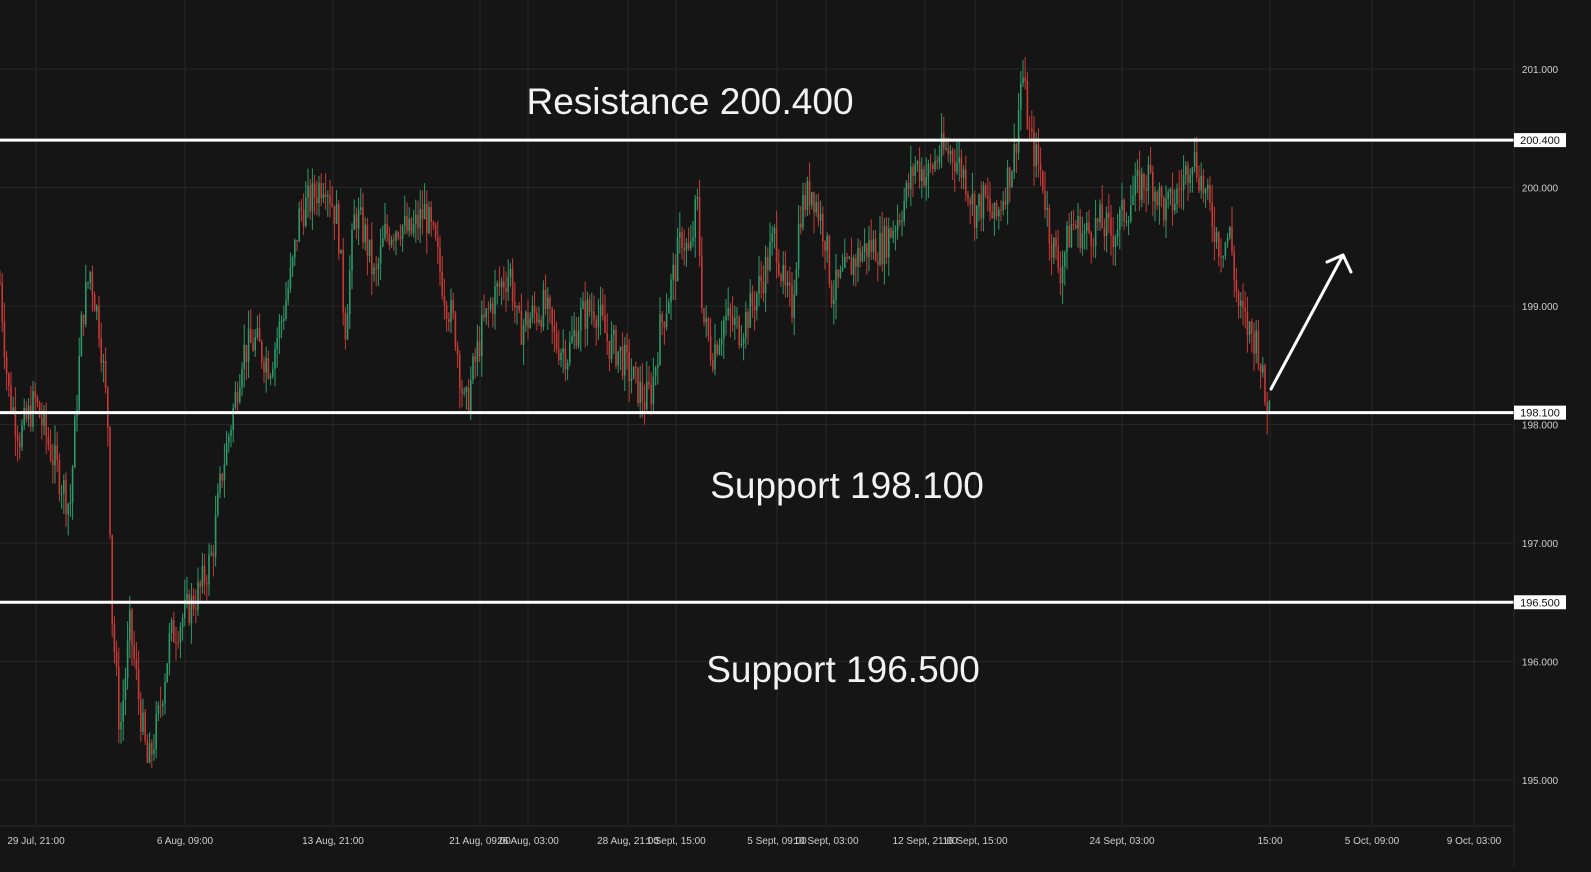  I want to click on time-tick-label: 12 Sept, 21:00, so click(924, 841).